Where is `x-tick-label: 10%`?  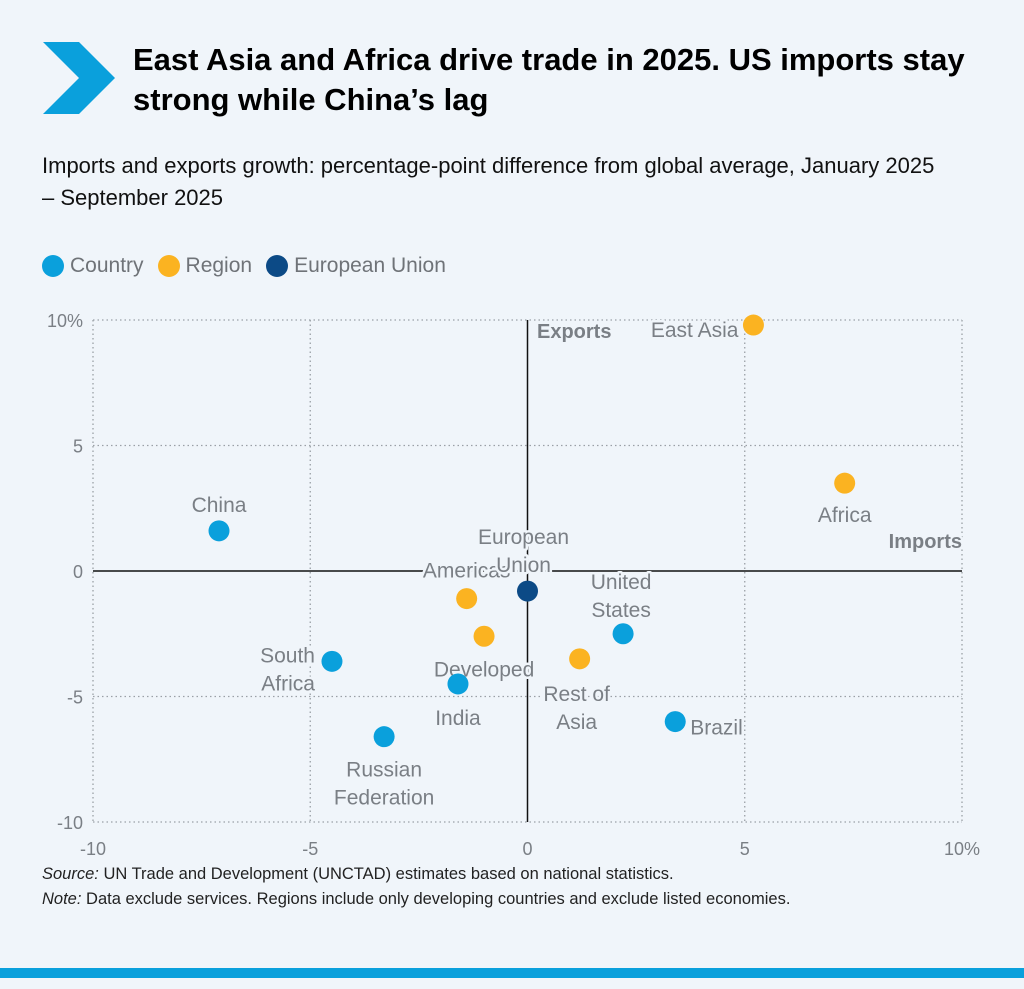 x-tick-label: 10% is located at coordinates (962, 849).